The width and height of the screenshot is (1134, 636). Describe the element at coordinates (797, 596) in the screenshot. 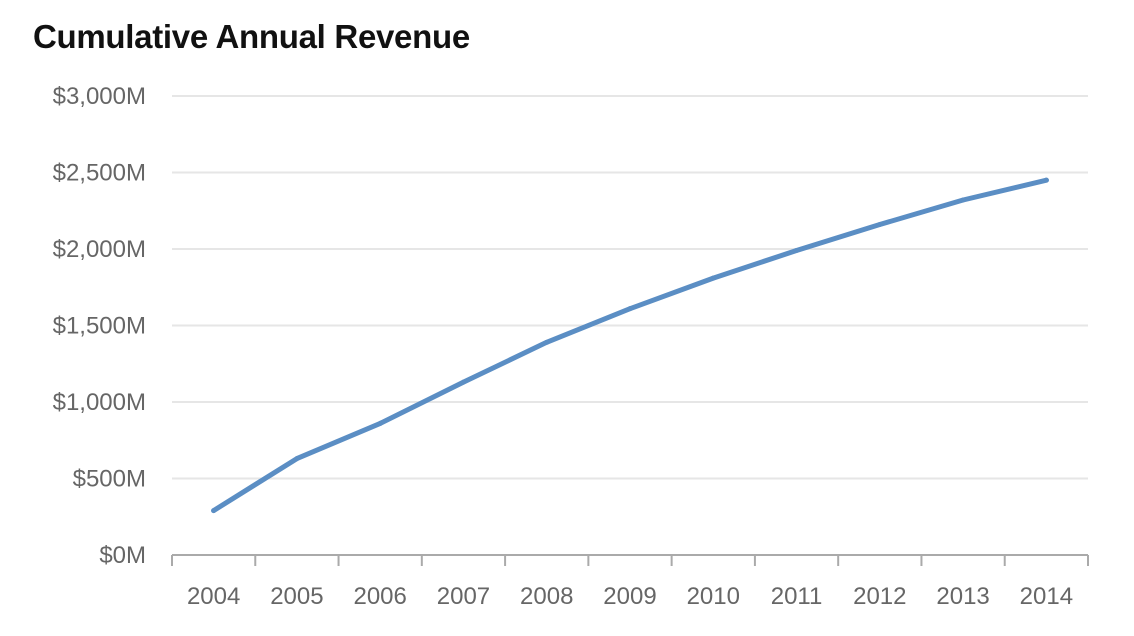

I see `x-tick-label: 2011` at that location.